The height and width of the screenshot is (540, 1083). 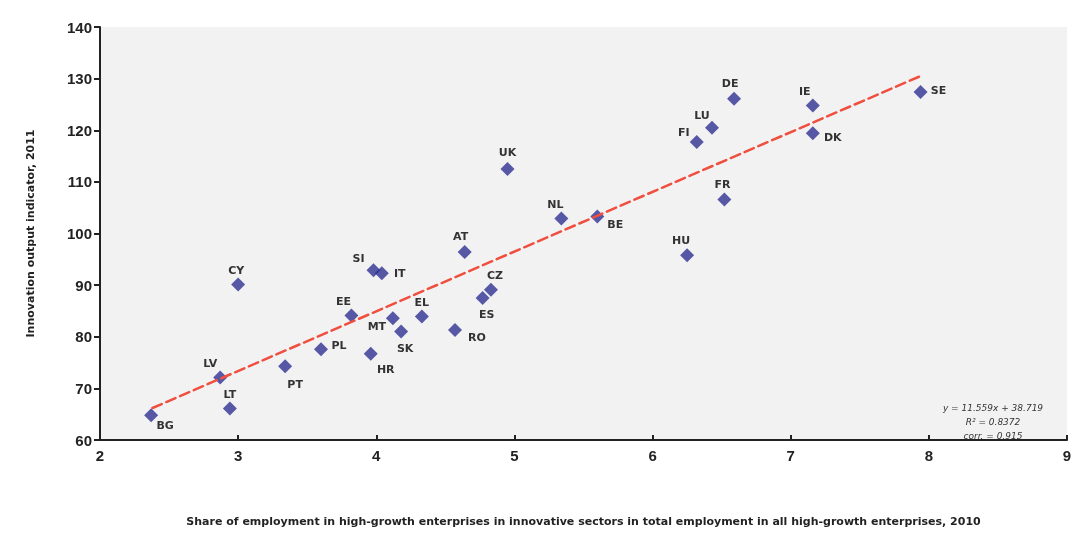 I want to click on annotation: SK, so click(x=405, y=349).